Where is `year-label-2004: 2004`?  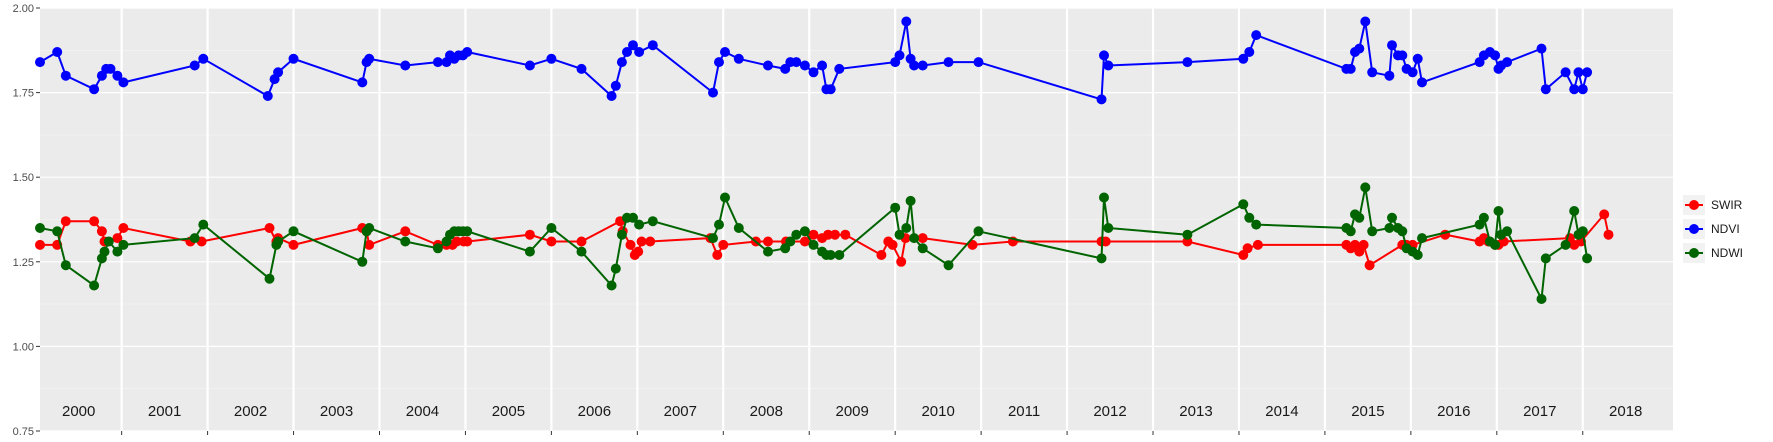 year-label-2004: 2004 is located at coordinates (422, 411).